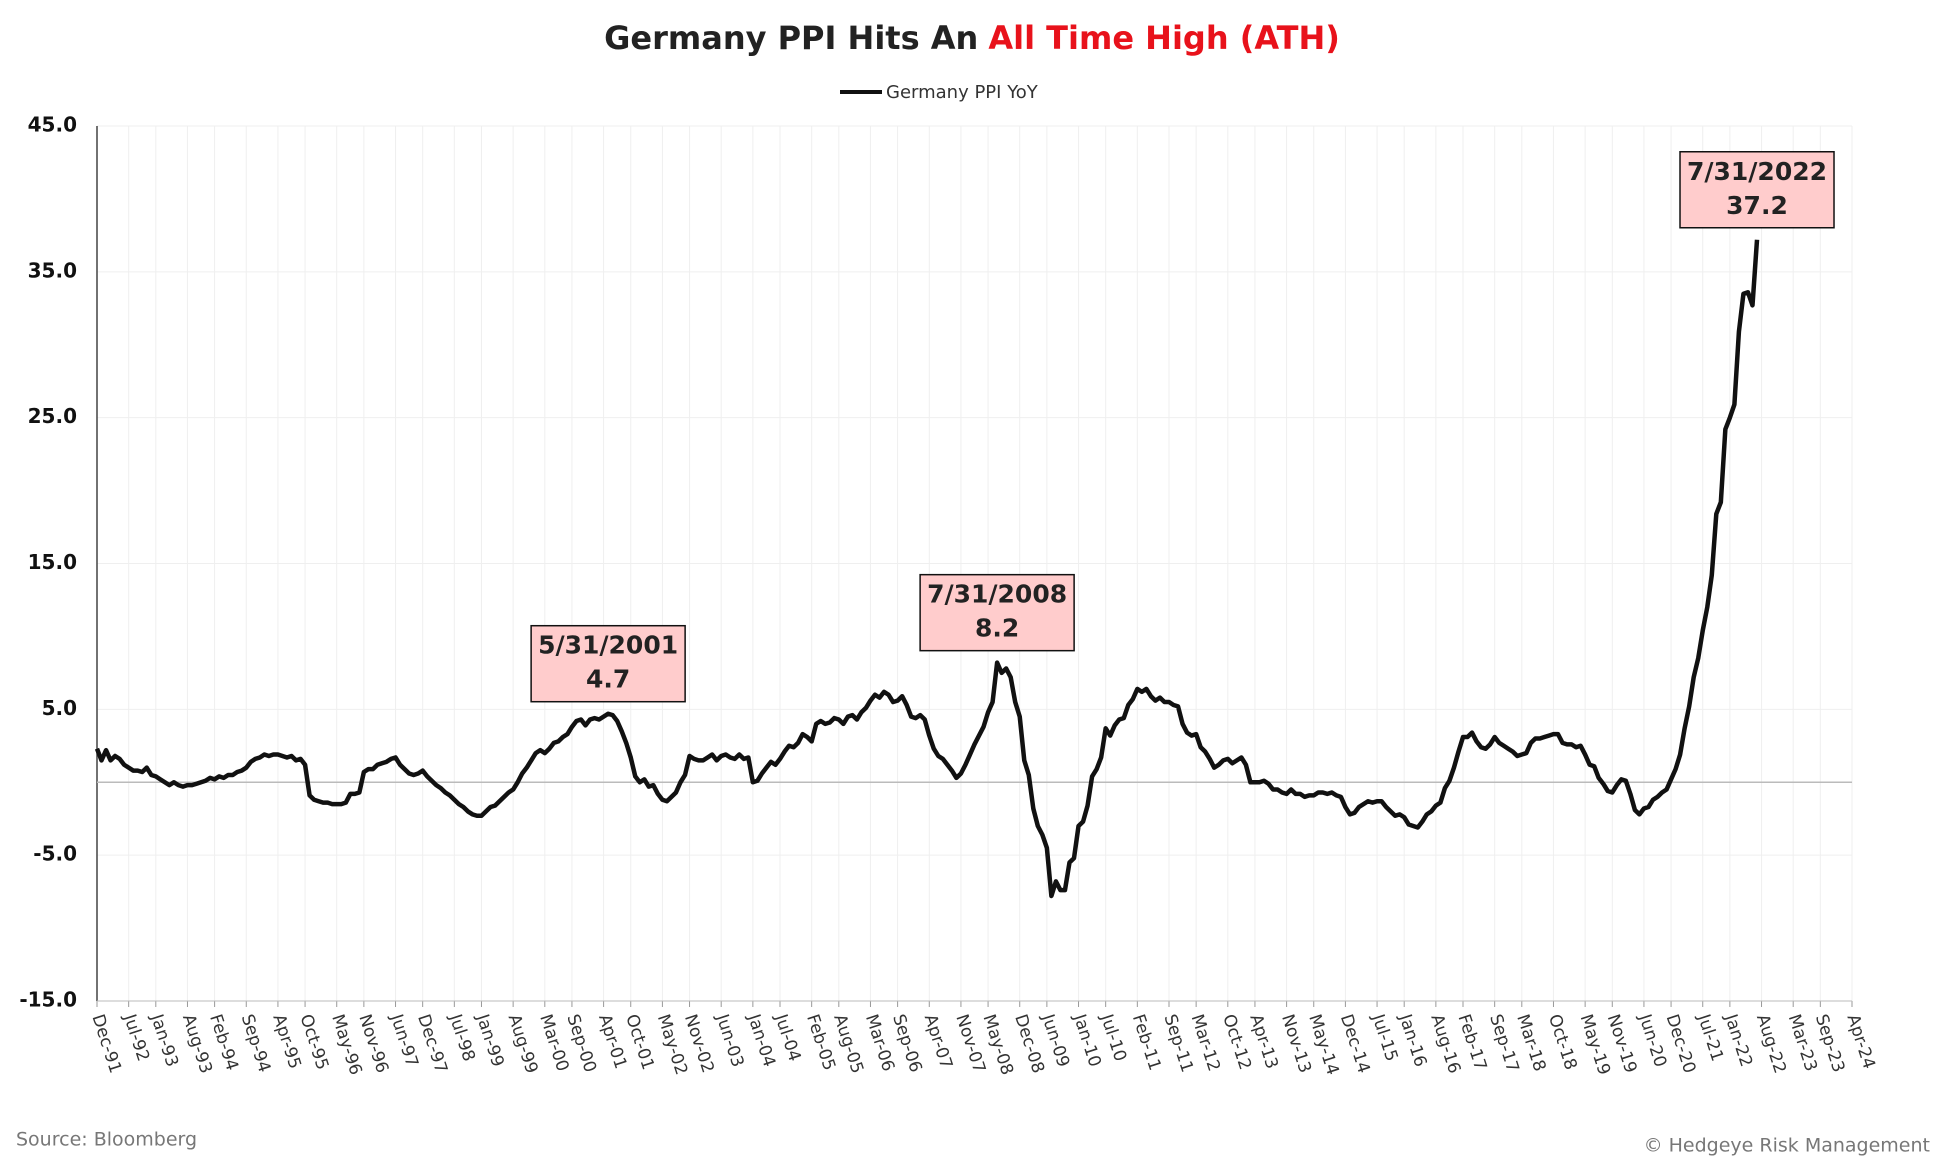 The image size is (1945, 1162). I want to click on x-tick-label: Dec-20, so click(1681, 1044).